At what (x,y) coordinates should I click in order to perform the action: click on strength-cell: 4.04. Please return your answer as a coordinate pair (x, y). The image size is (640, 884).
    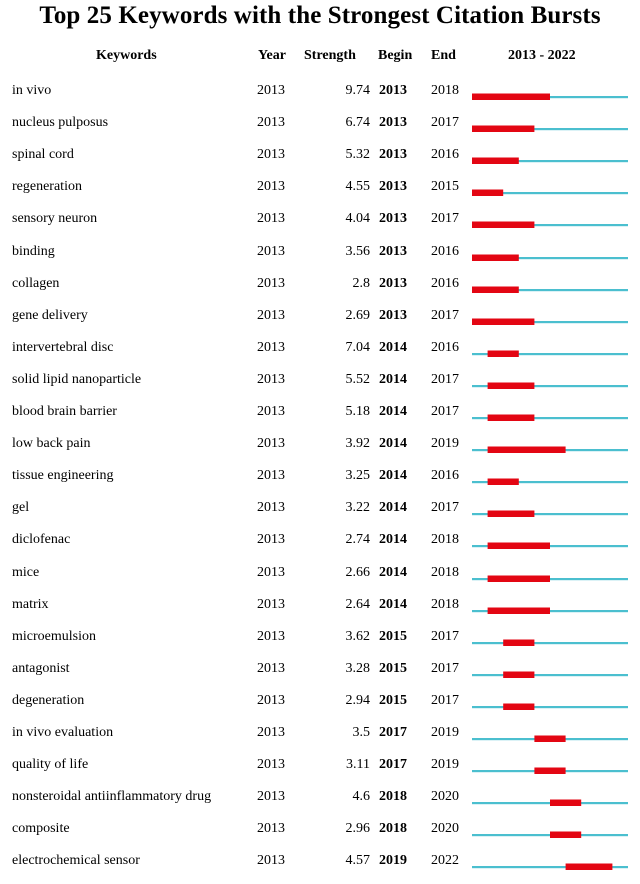
    Looking at the image, I should click on (358, 219).